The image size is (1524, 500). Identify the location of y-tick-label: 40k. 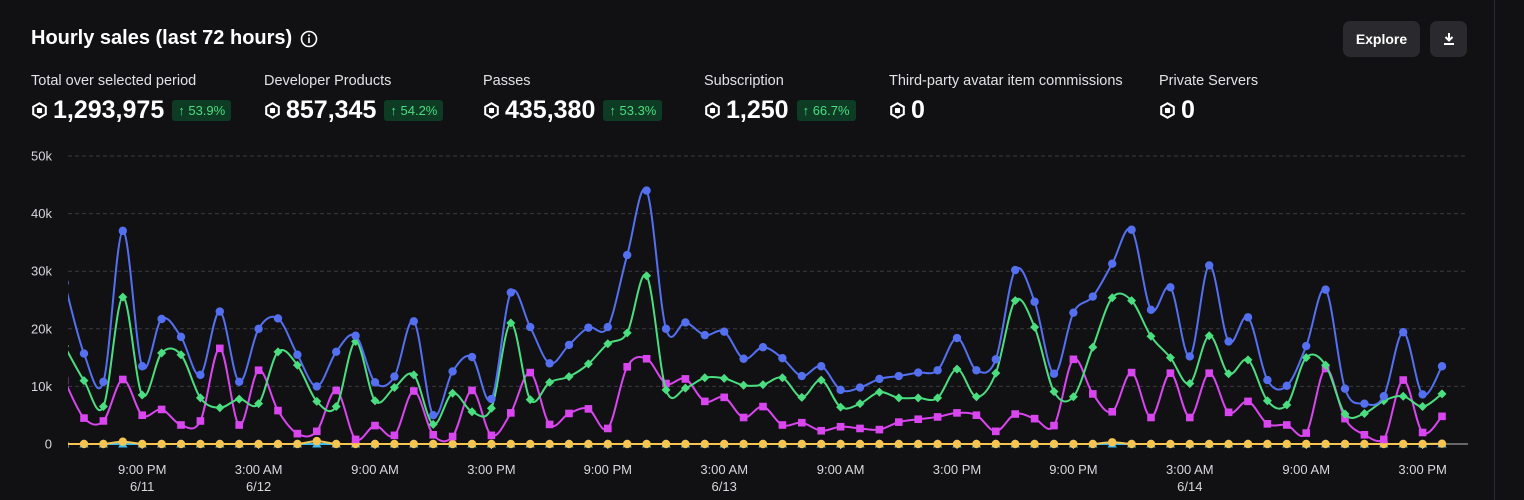
(41, 213).